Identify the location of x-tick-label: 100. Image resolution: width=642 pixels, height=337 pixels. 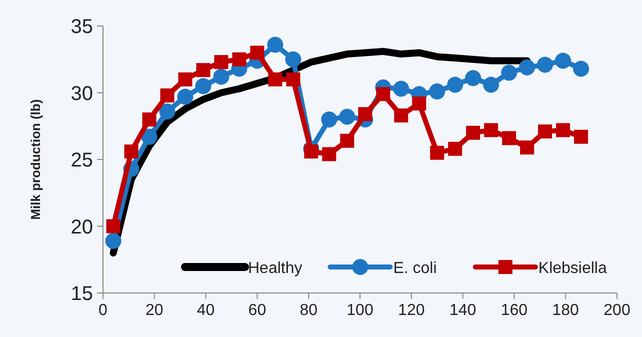
(360, 310).